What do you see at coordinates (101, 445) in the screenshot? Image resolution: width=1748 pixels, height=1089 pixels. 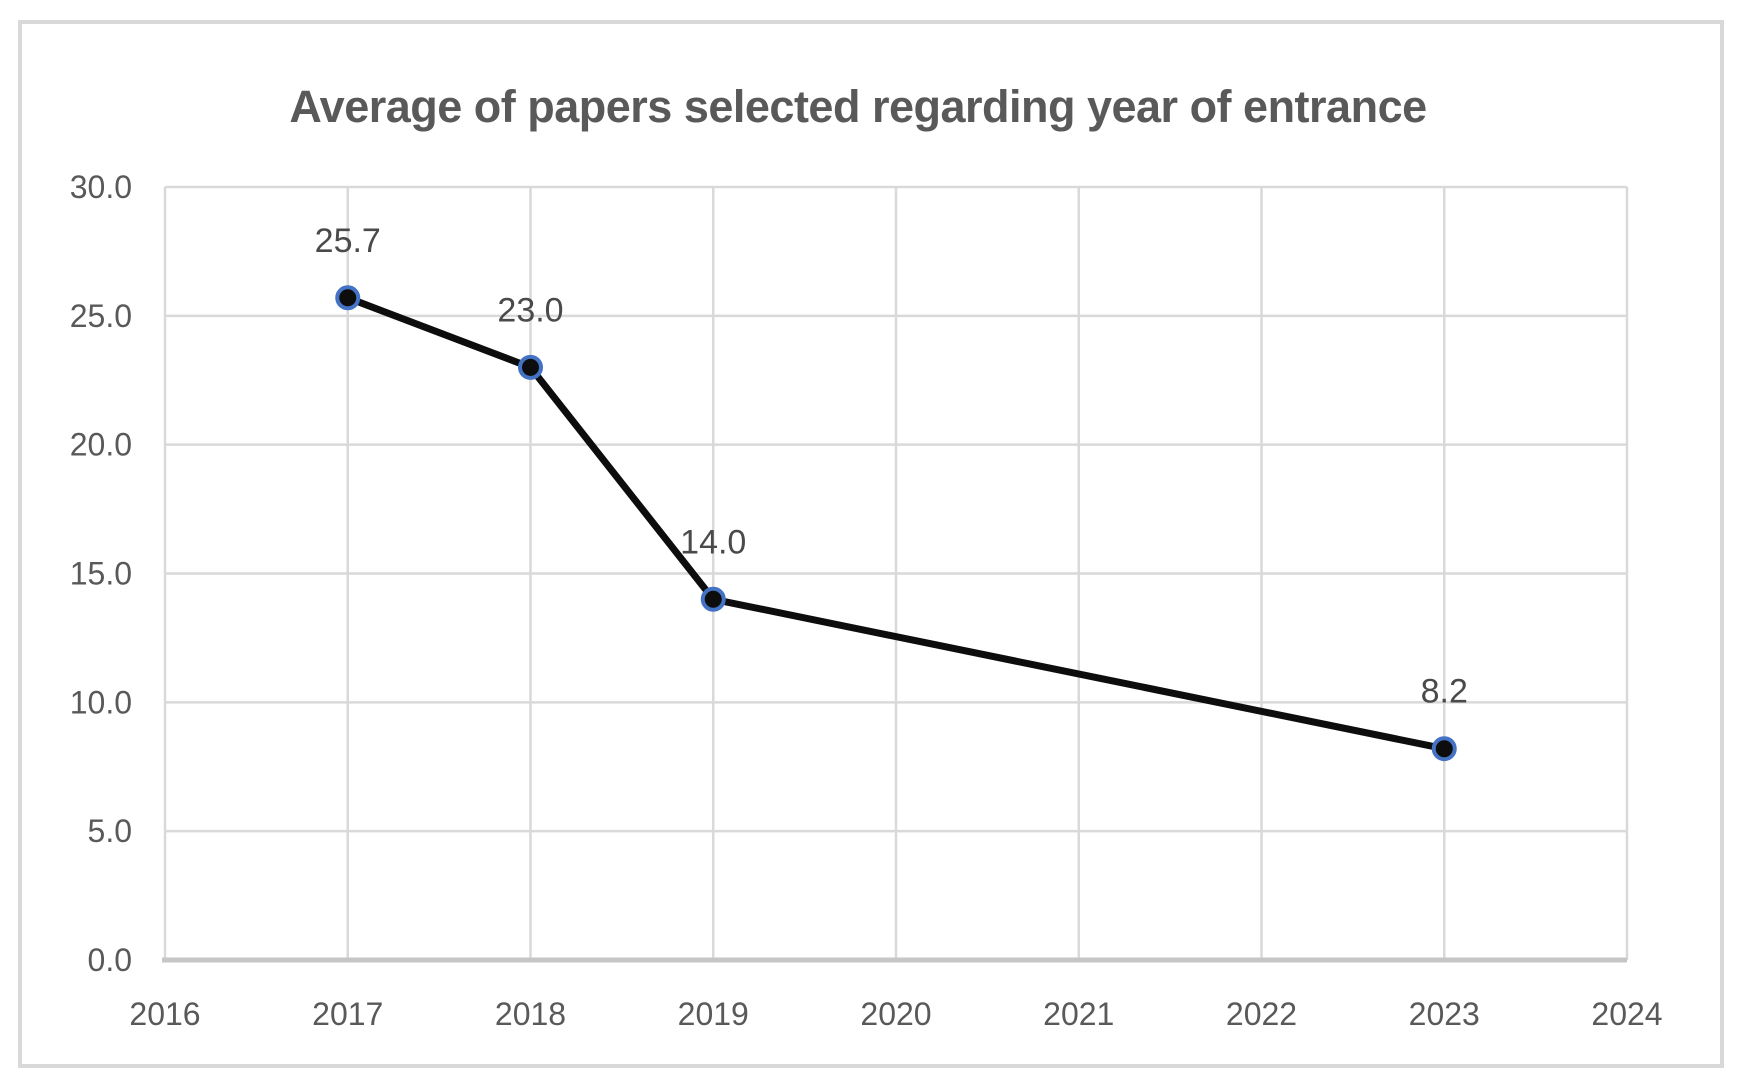 I see `y-tick-label: 20.0` at bounding box center [101, 445].